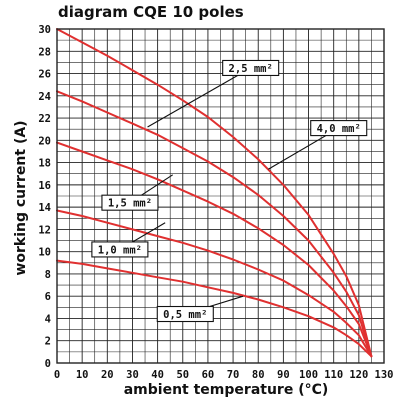 The width and height of the screenshot is (400, 400). Describe the element at coordinates (333, 375) in the screenshot. I see `x-tick-label: 110` at that location.